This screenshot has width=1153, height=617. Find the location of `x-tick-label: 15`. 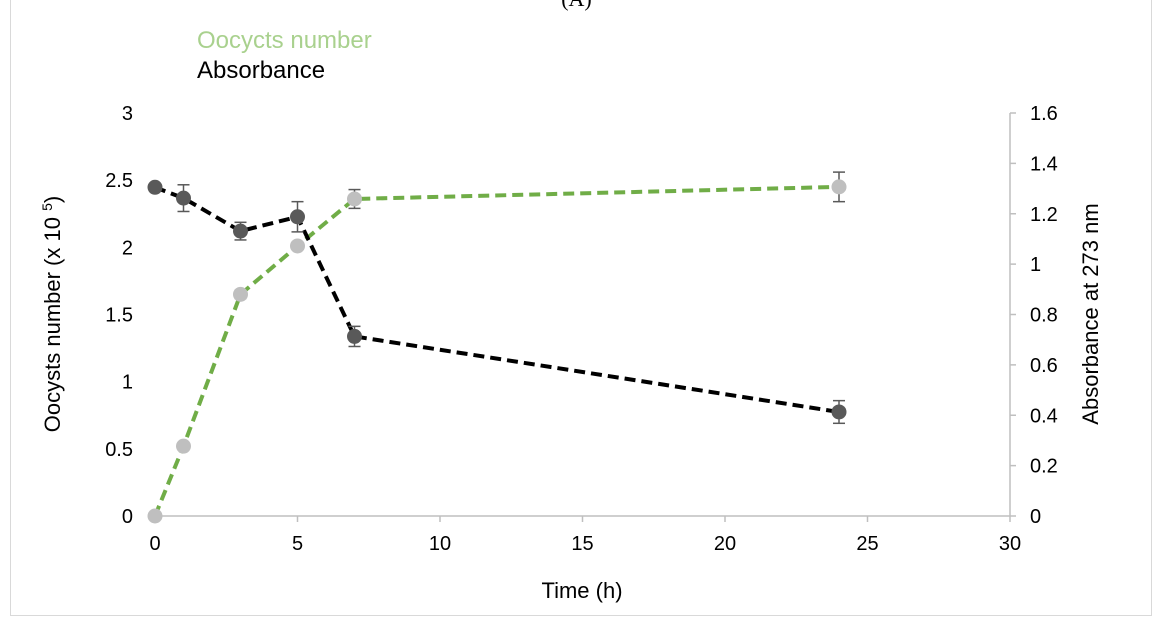

x-tick-label: 15 is located at coordinates (582, 544).